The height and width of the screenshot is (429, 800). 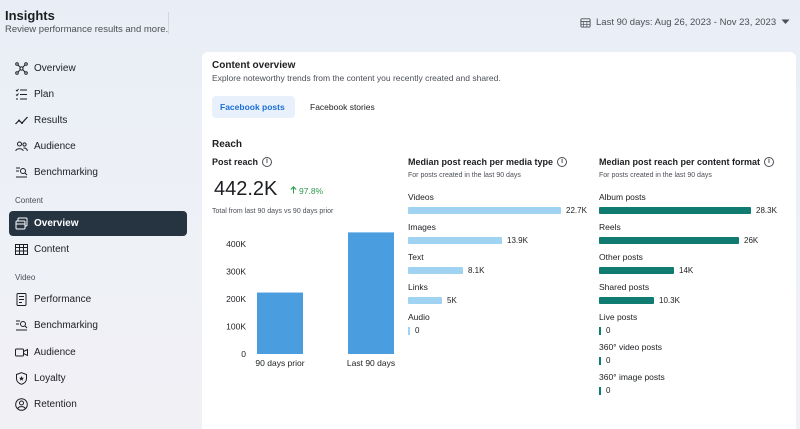 What do you see at coordinates (98, 172) in the screenshot?
I see `sidebar-item-benchmarking: Benchmarking` at bounding box center [98, 172].